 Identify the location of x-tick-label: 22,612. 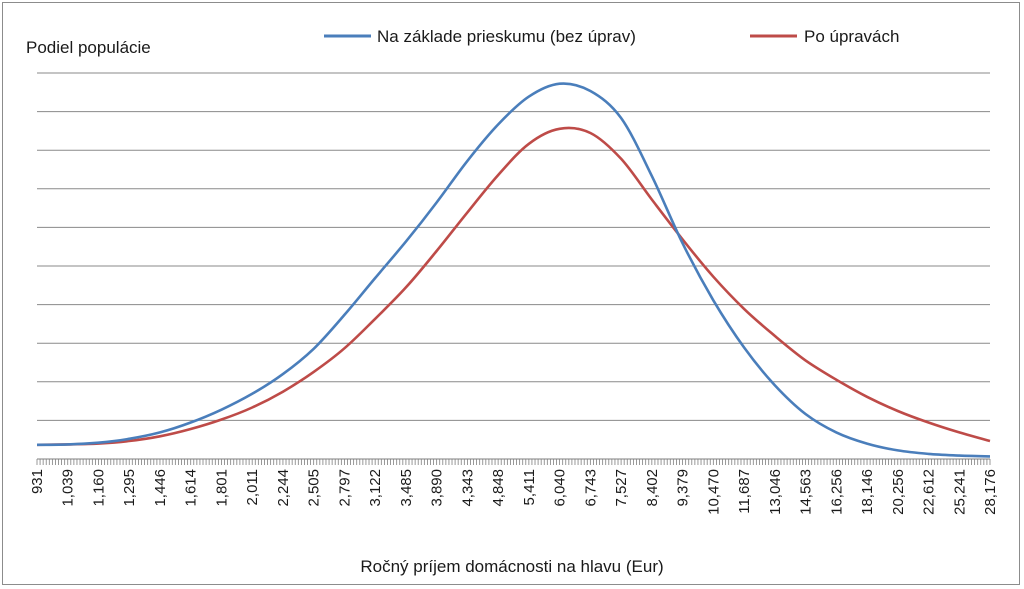
(929, 492).